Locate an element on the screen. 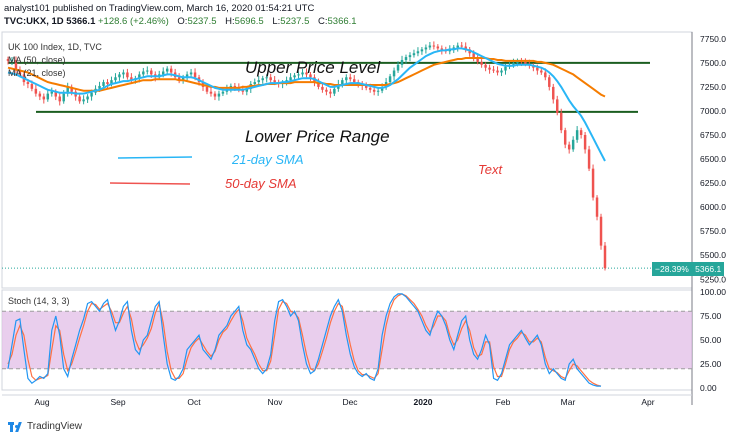  price-tick-label: 5750.0 is located at coordinates (713, 231).